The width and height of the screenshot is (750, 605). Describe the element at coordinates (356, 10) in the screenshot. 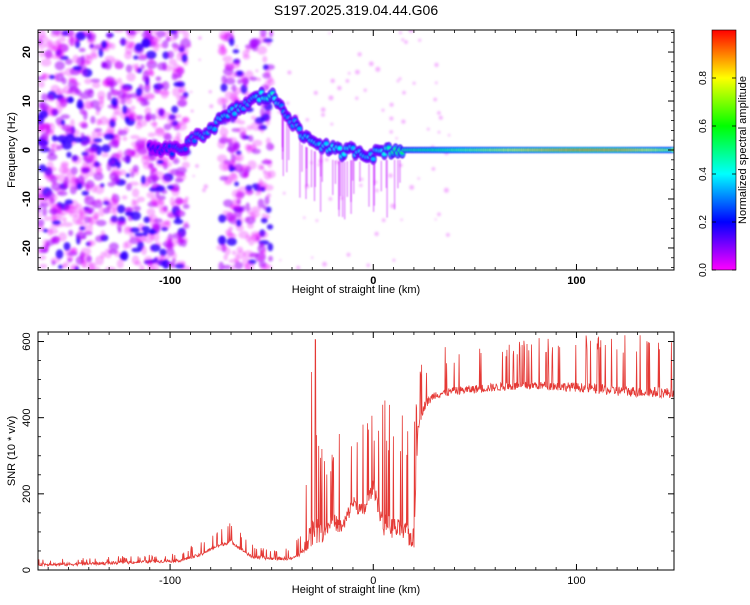

I see `figure-title: S197.2025.319.04.44.G06` at that location.